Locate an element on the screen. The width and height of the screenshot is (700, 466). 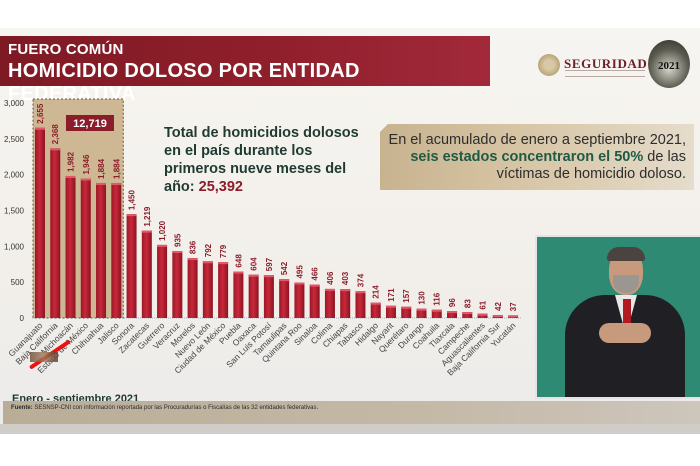
highlight-total-label: 12,719 is located at coordinates (90, 124).